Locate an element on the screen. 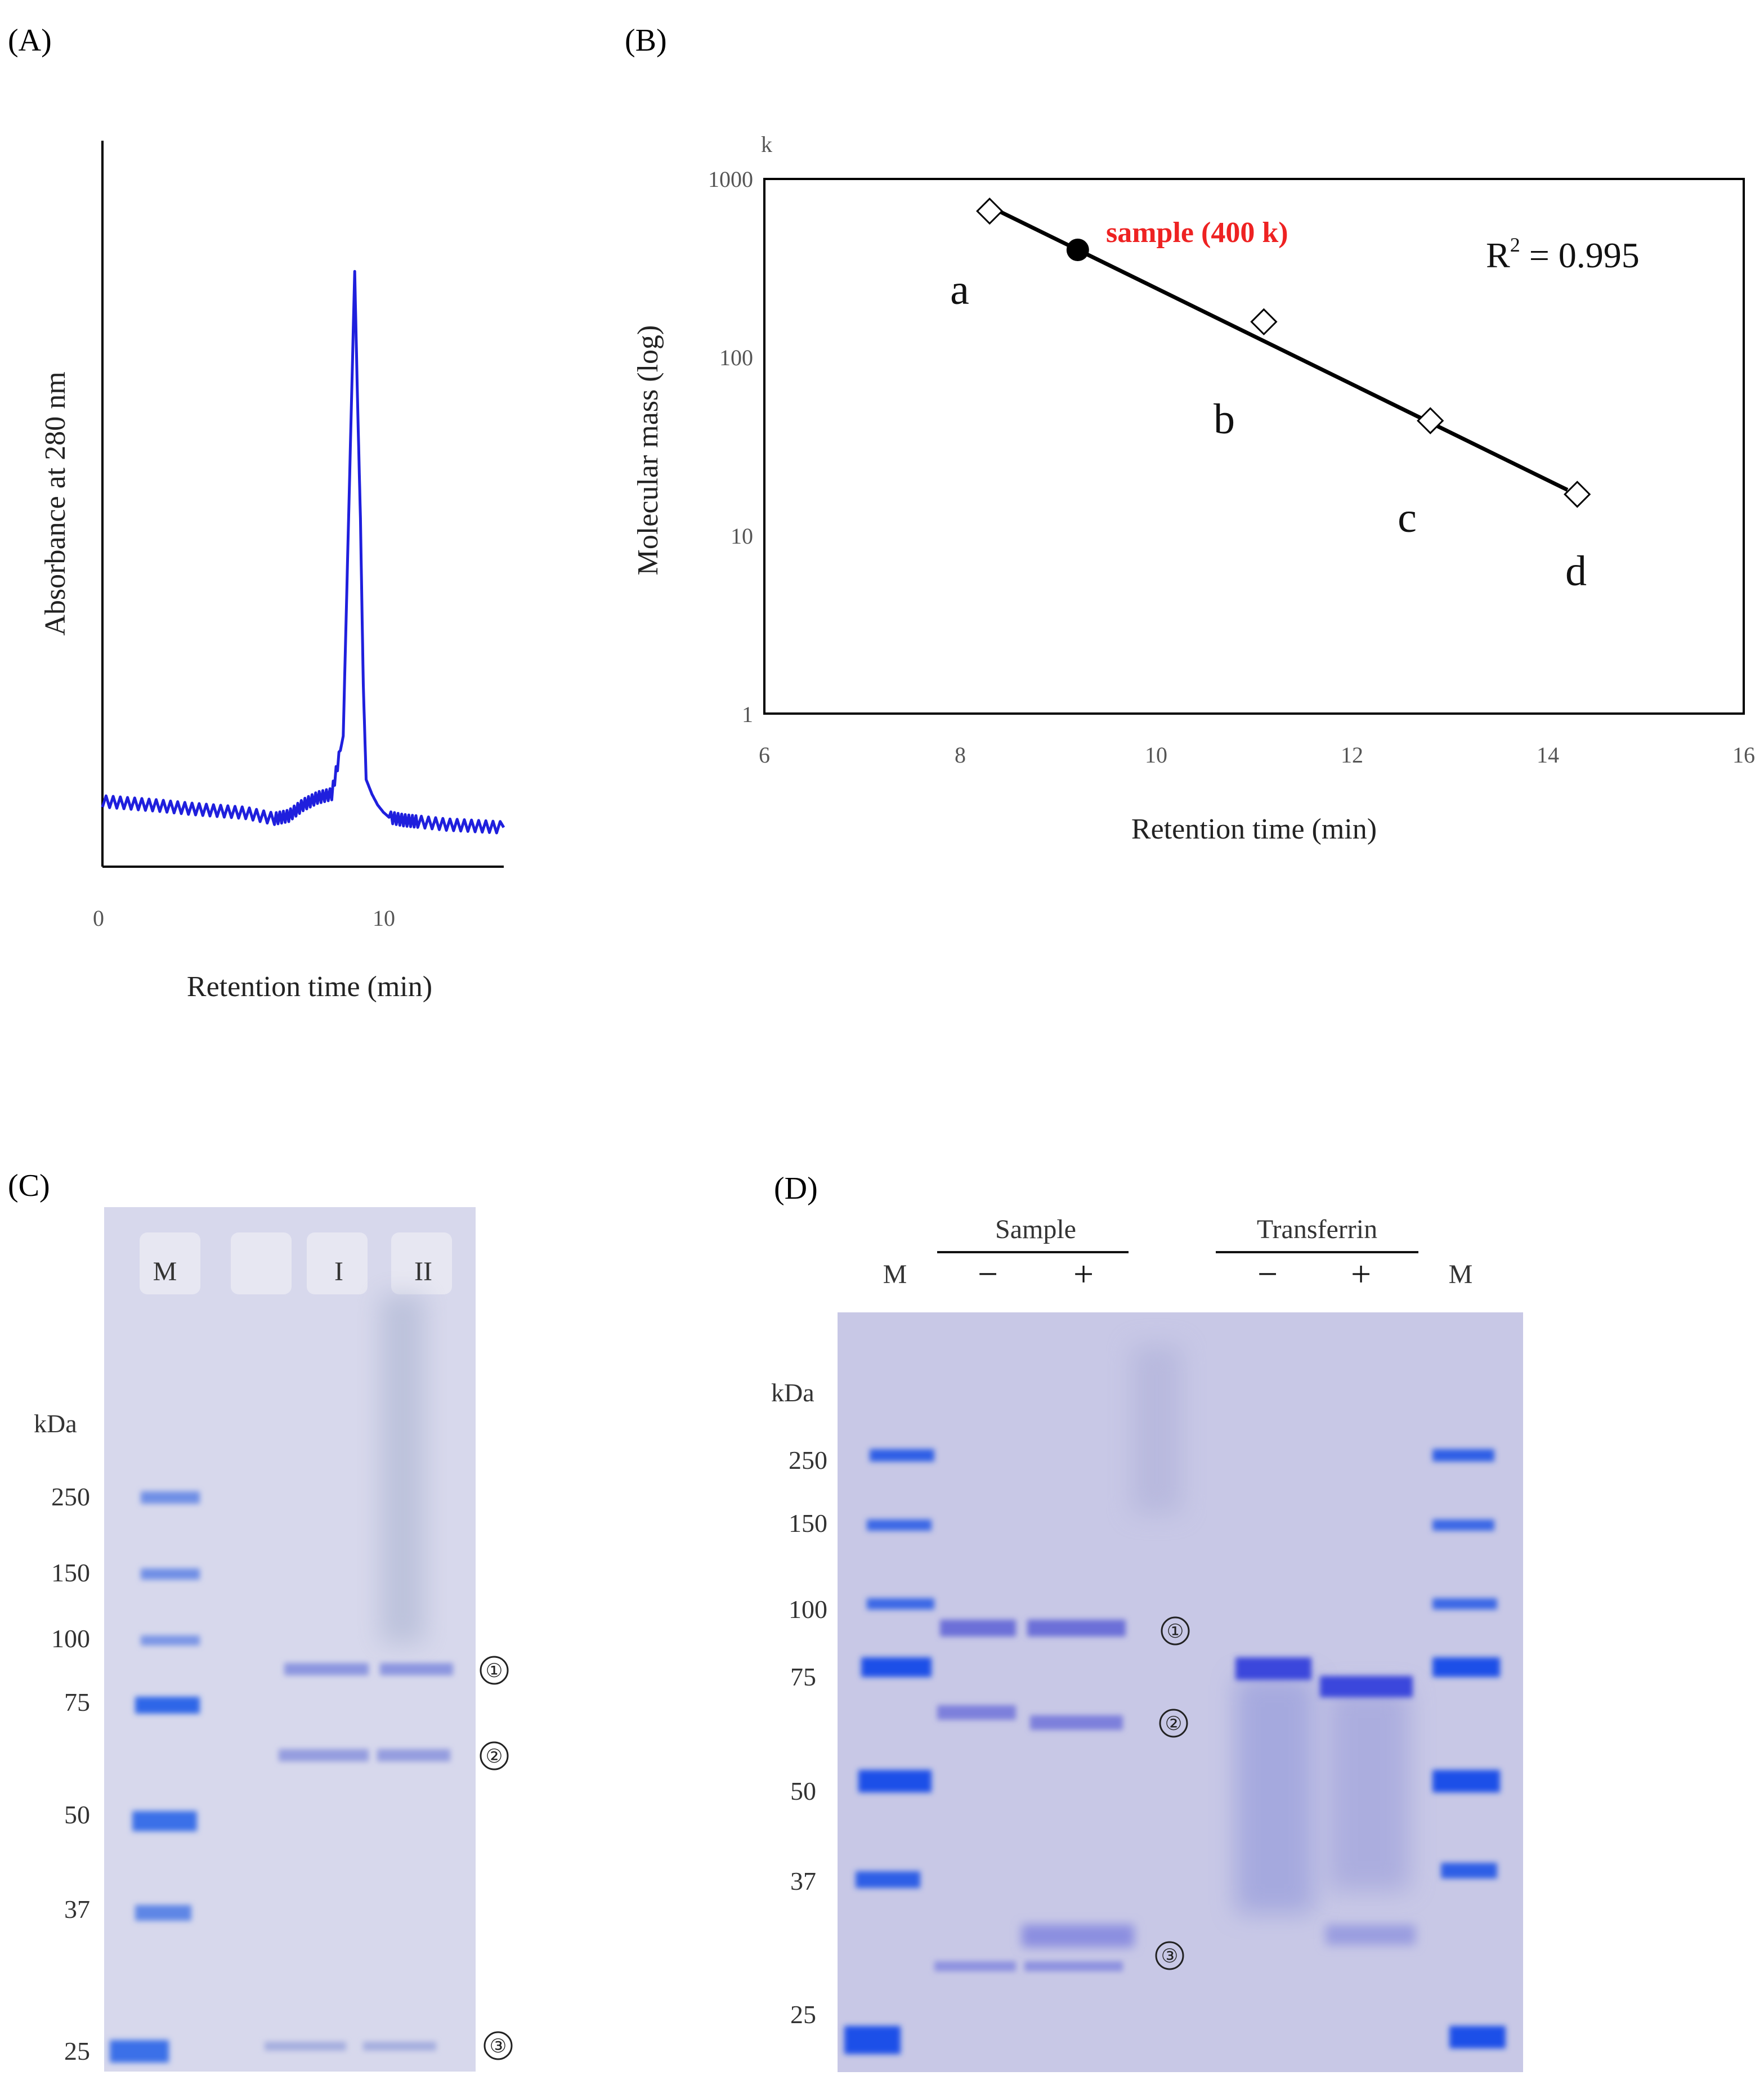 This screenshot has width=1764, height=2080. panel-d-group-label: Transferrin is located at coordinates (1317, 1229).